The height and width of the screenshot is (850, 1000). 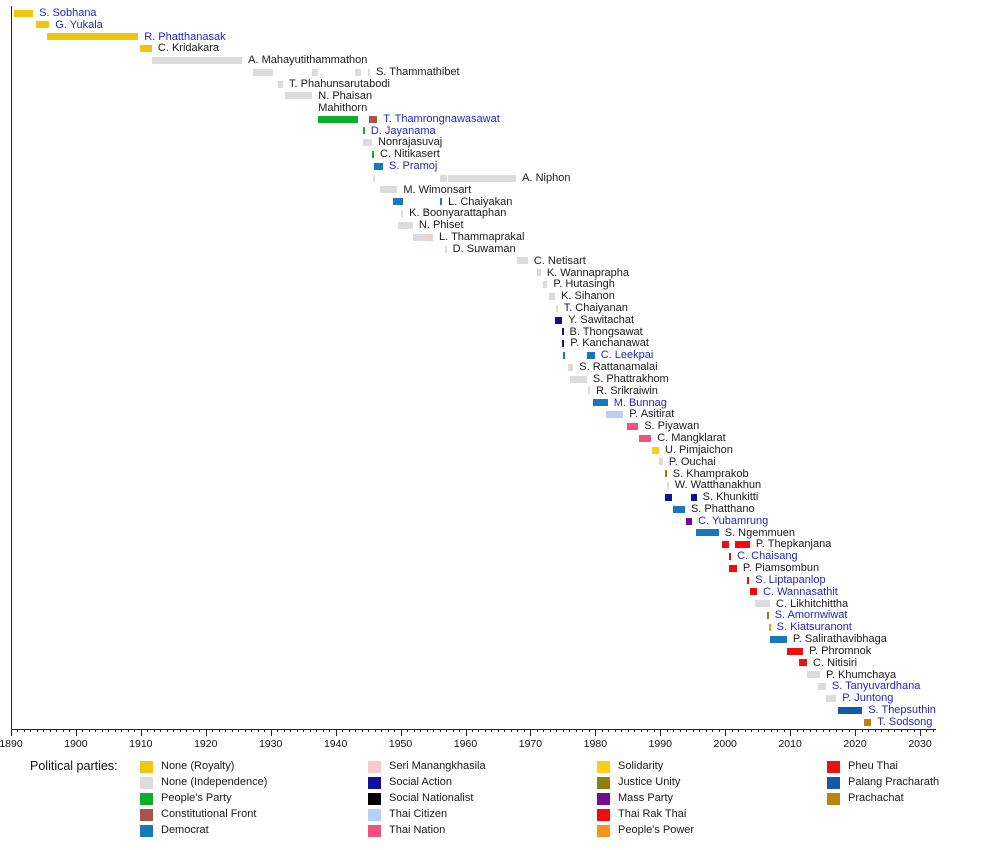 I want to click on person-label: S. Sobhana, so click(x=68, y=12).